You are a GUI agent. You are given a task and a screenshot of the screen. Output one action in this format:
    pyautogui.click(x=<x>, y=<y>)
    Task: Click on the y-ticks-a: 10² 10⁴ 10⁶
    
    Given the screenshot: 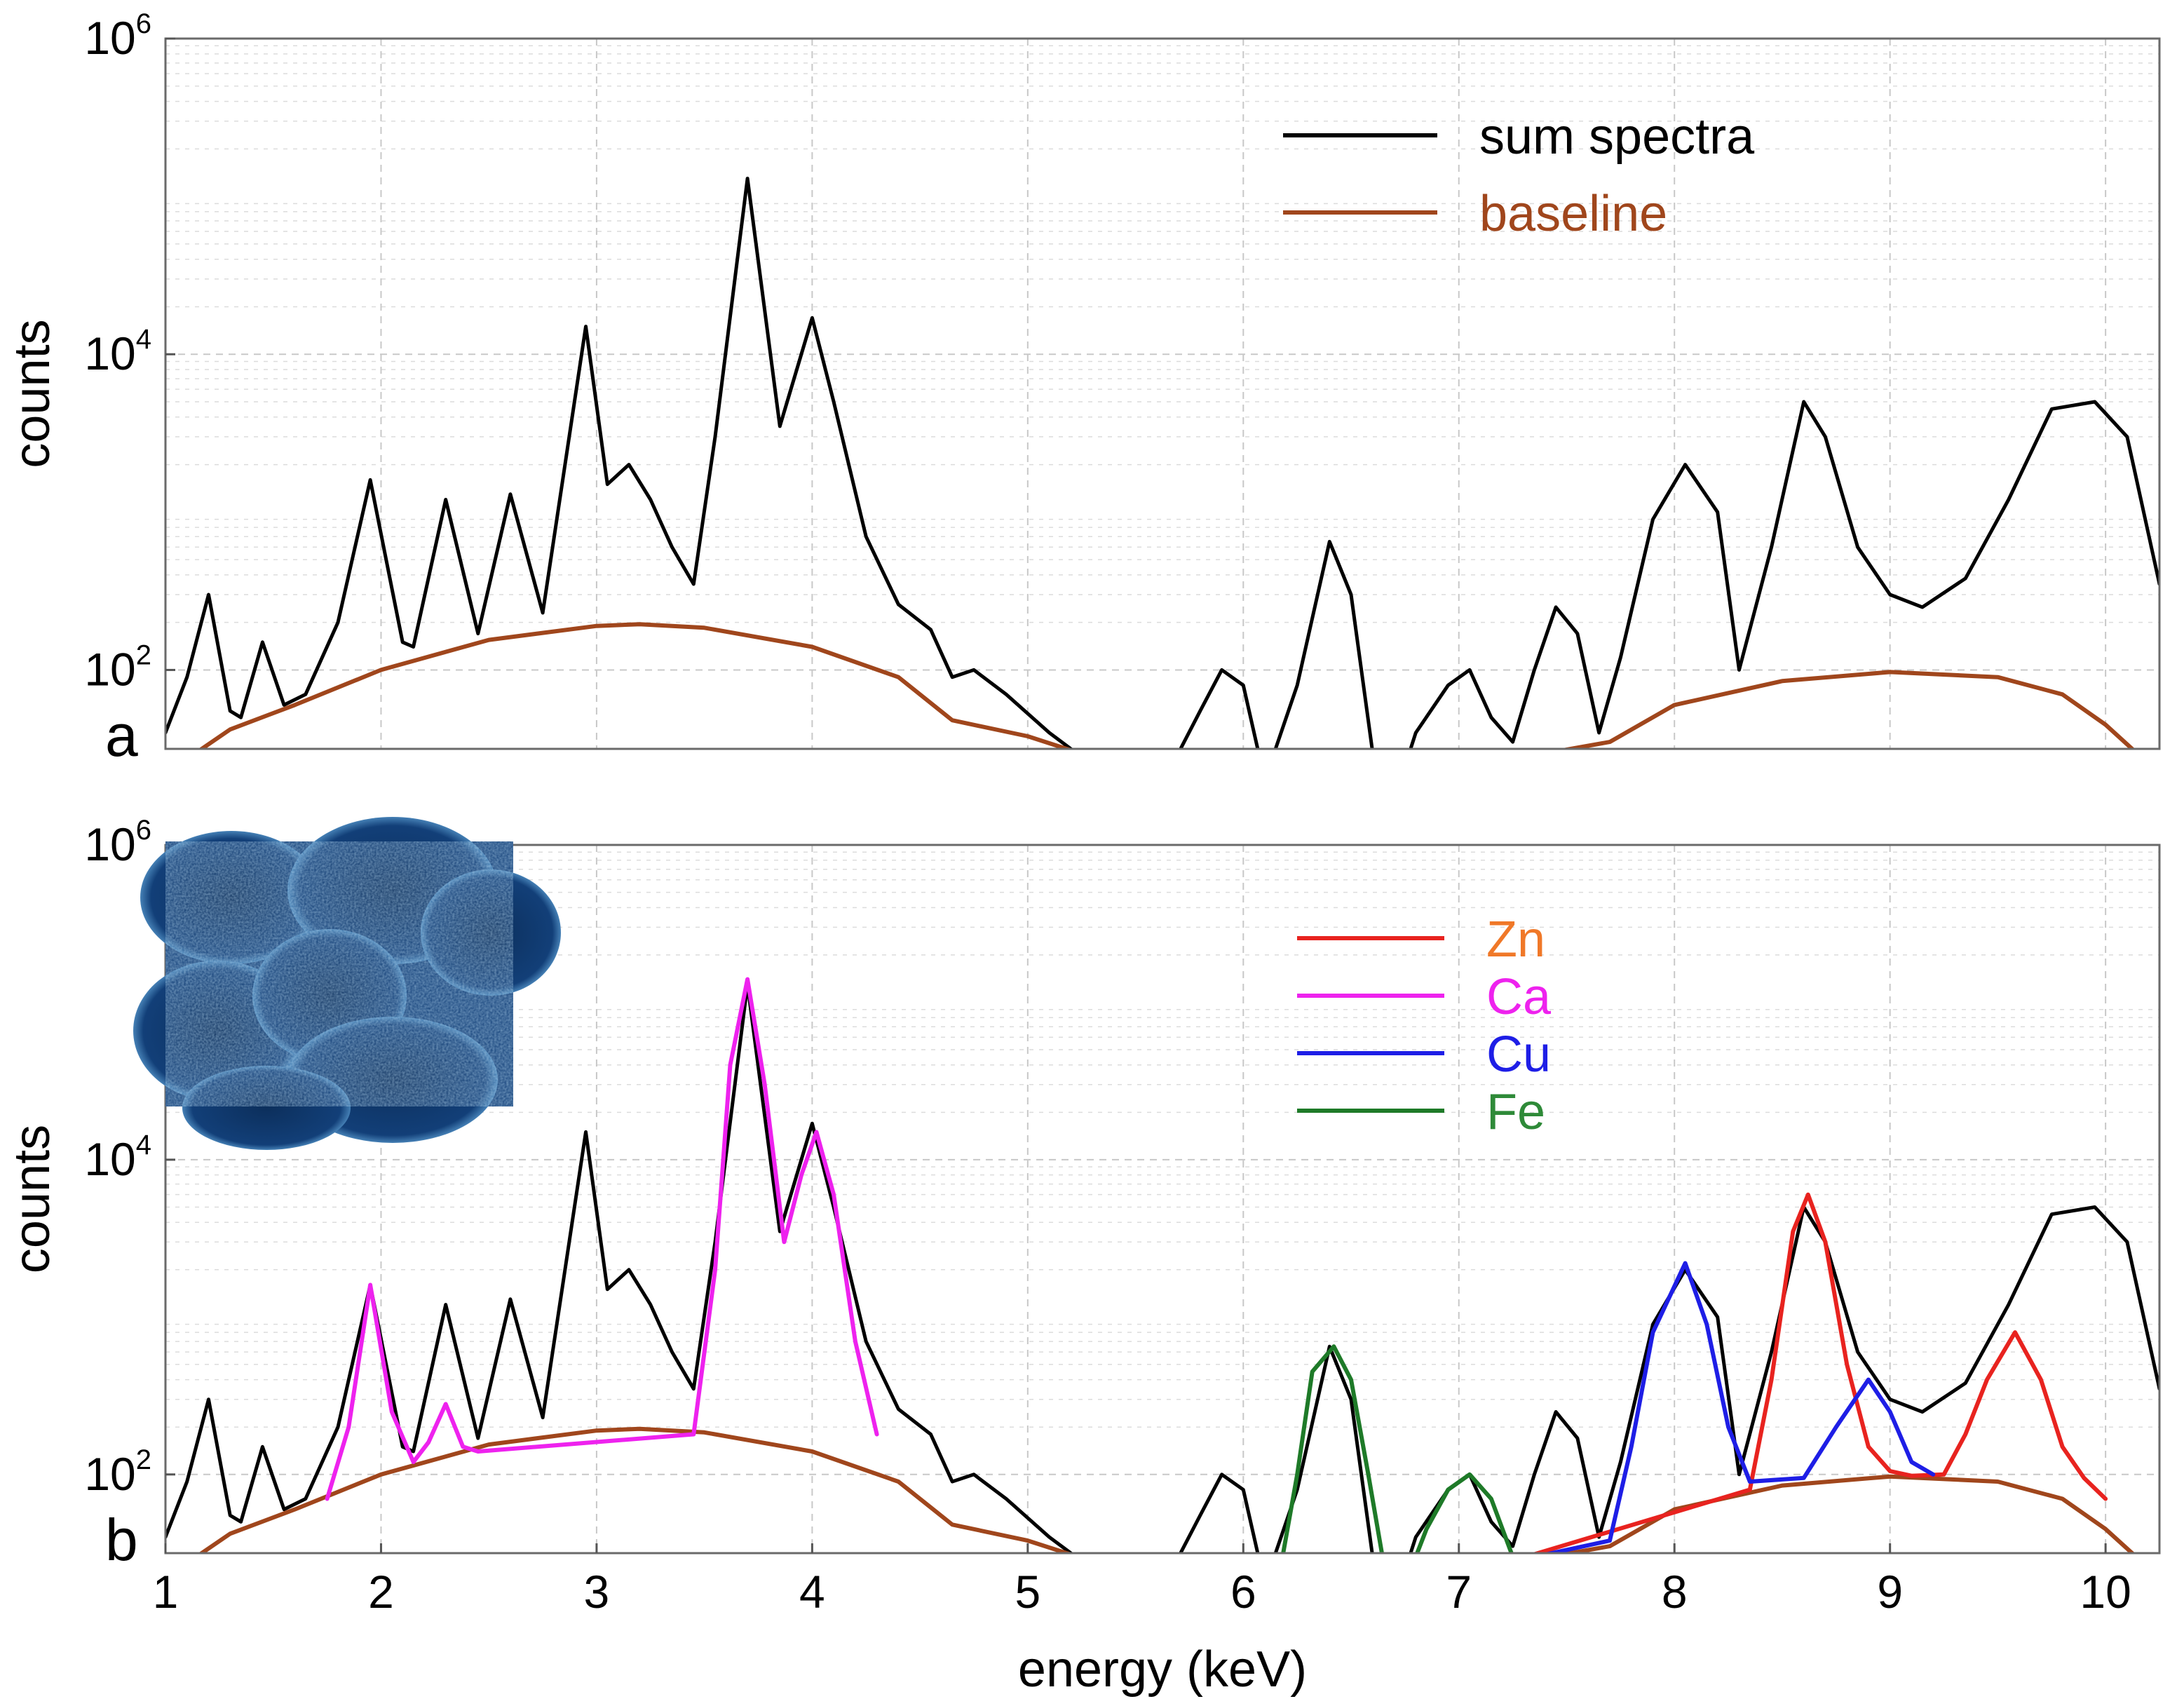 What is the action you would take?
    pyautogui.click(x=129, y=351)
    